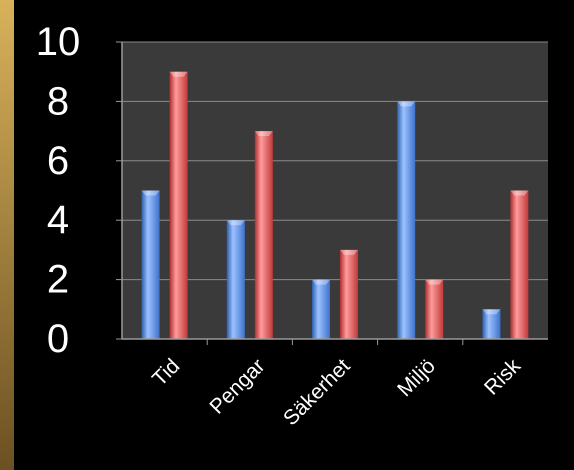 The height and width of the screenshot is (470, 574). What do you see at coordinates (237, 386) in the screenshot?
I see `x-tick-label: Pengar` at bounding box center [237, 386].